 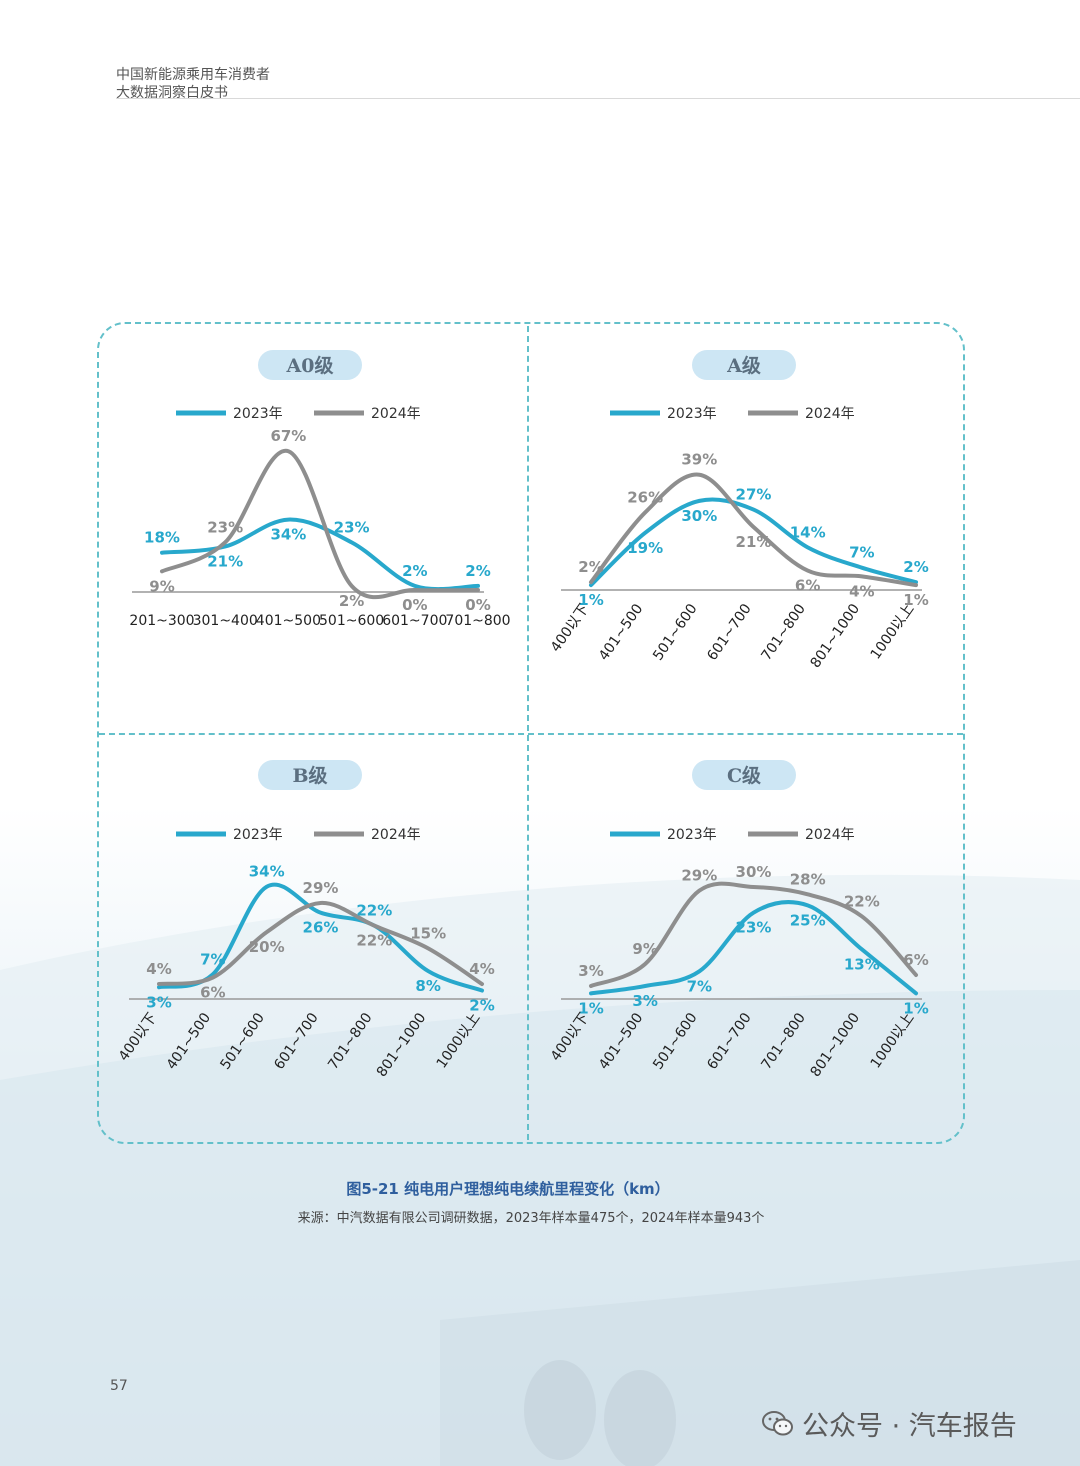 I want to click on data-label: 18%, so click(x=162, y=538).